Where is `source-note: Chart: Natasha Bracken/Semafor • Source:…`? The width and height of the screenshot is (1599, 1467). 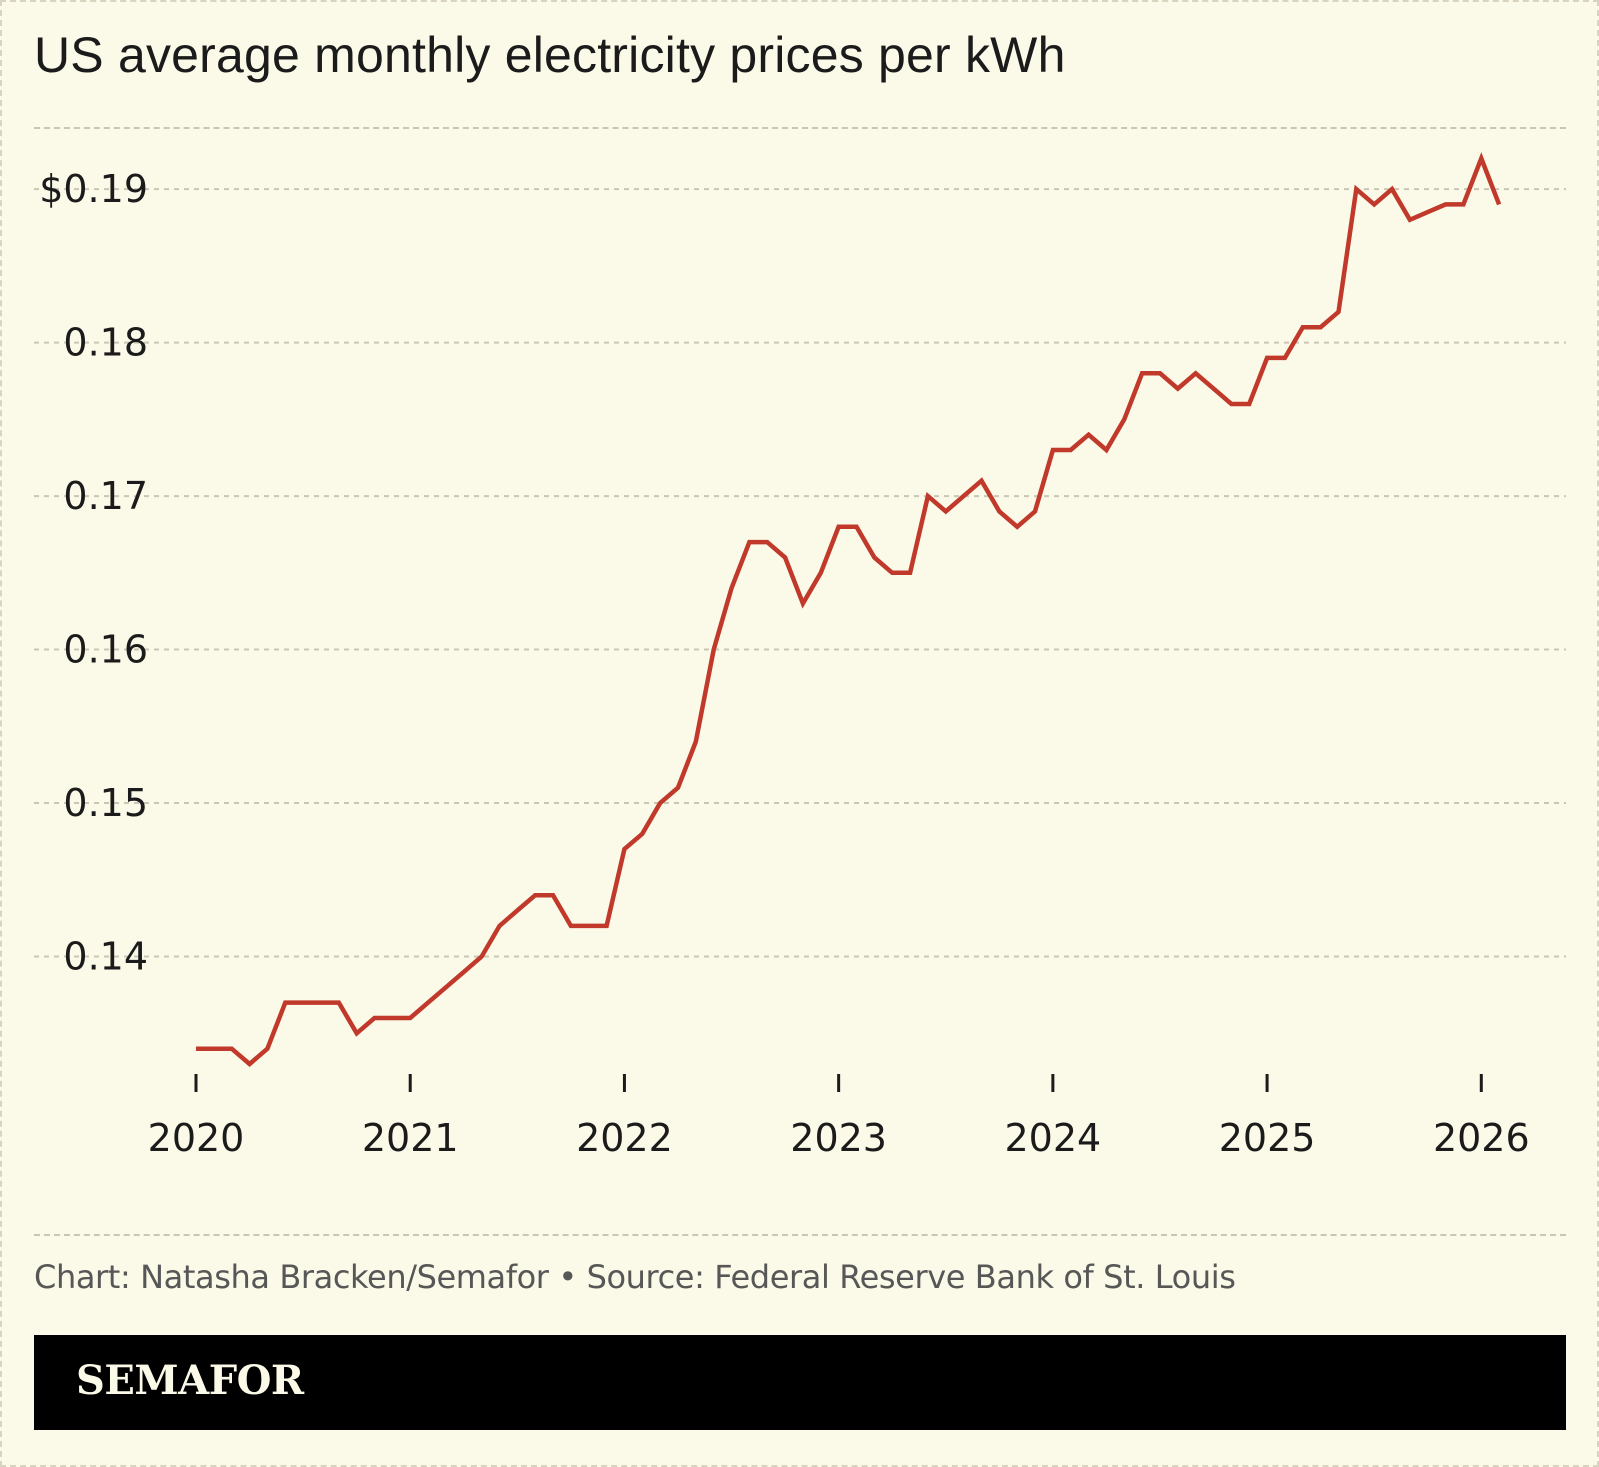
source-note: Chart: Natasha Bracken/Semafor • Source:… is located at coordinates (635, 1277).